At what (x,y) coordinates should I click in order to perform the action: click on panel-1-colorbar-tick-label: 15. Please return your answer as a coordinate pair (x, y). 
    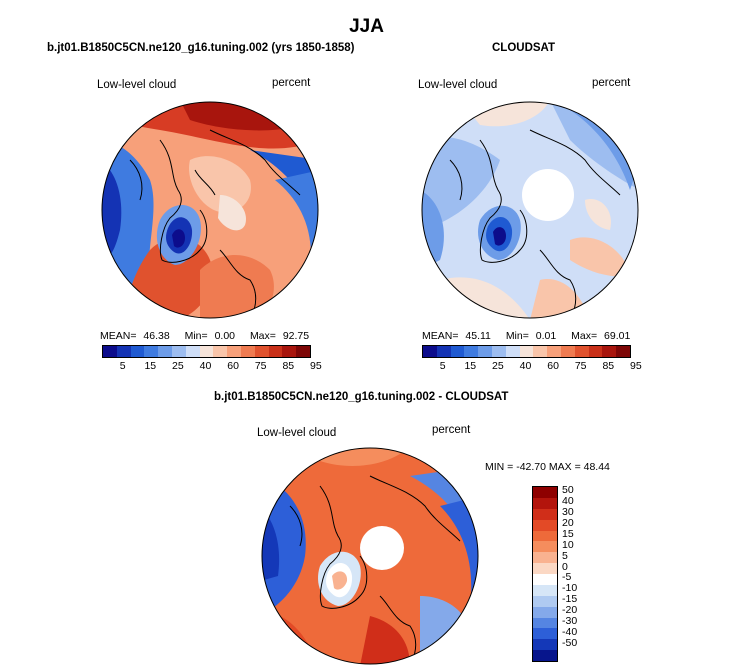
    Looking at the image, I should click on (150, 366).